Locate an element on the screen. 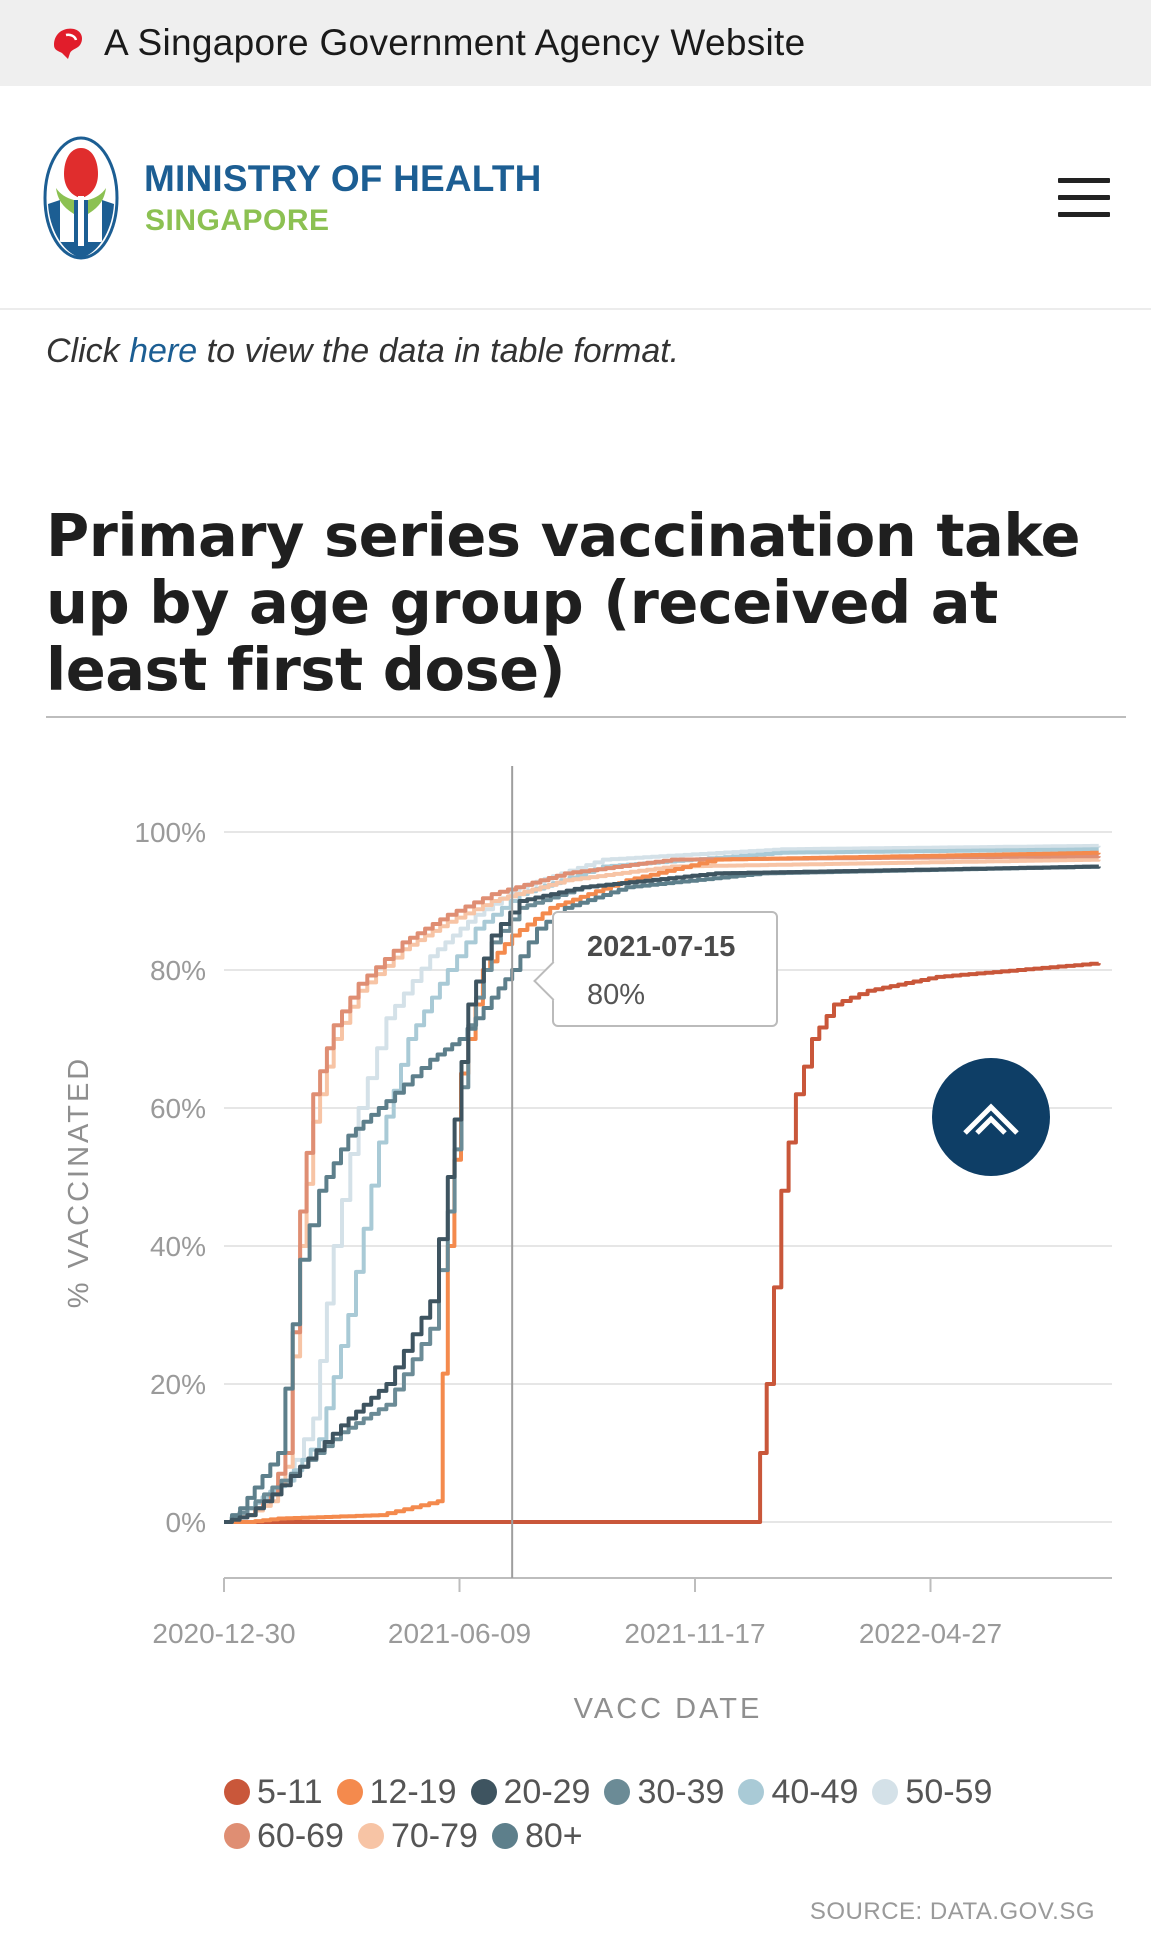 The image size is (1151, 1948). gov-banner: A Singapore Government Agency Website is located at coordinates (575, 43).